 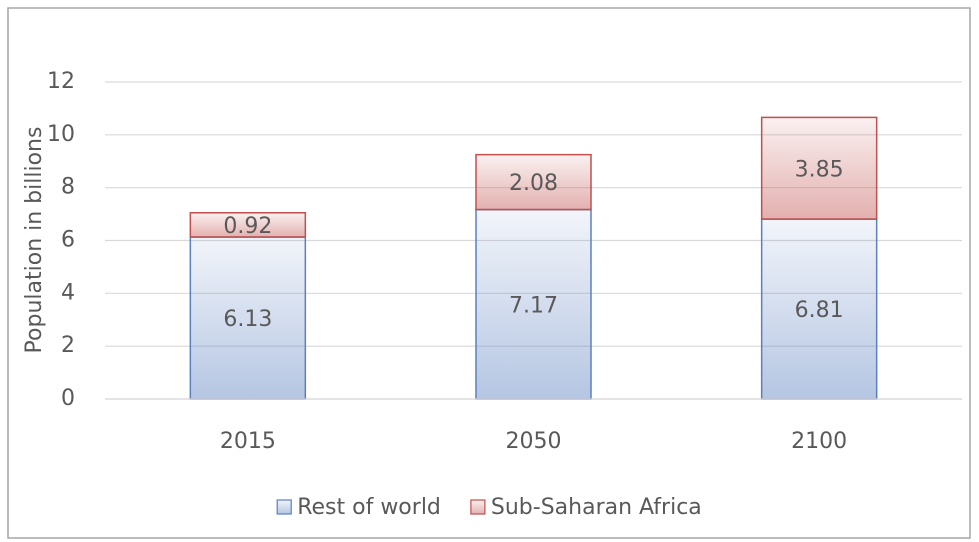 I want to click on y-tick-label: 12, so click(x=61, y=81).